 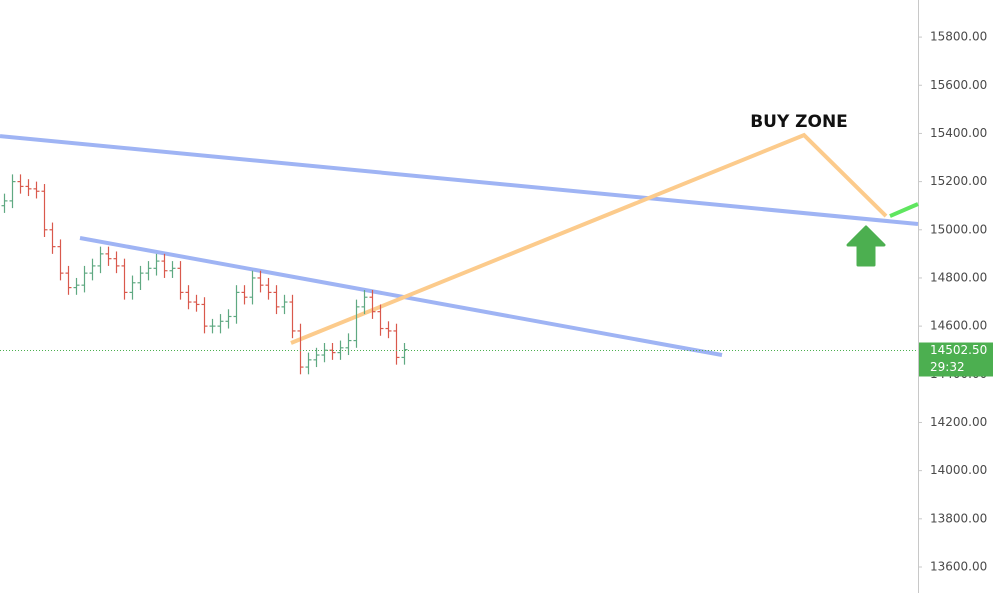 I want to click on y-tick-label: 14600.00, so click(x=958, y=326).